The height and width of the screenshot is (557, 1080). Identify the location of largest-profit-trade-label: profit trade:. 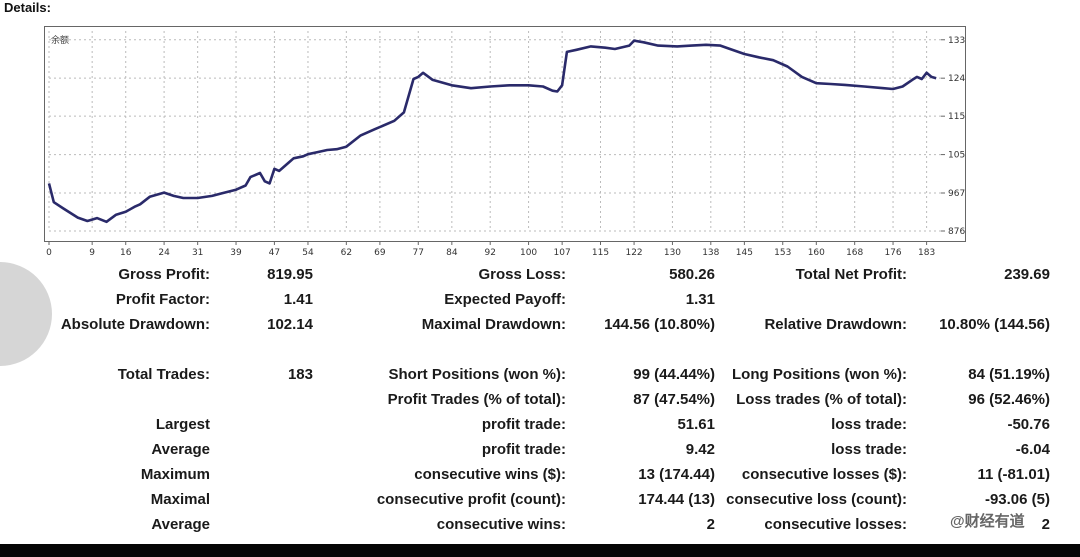
(523, 424).